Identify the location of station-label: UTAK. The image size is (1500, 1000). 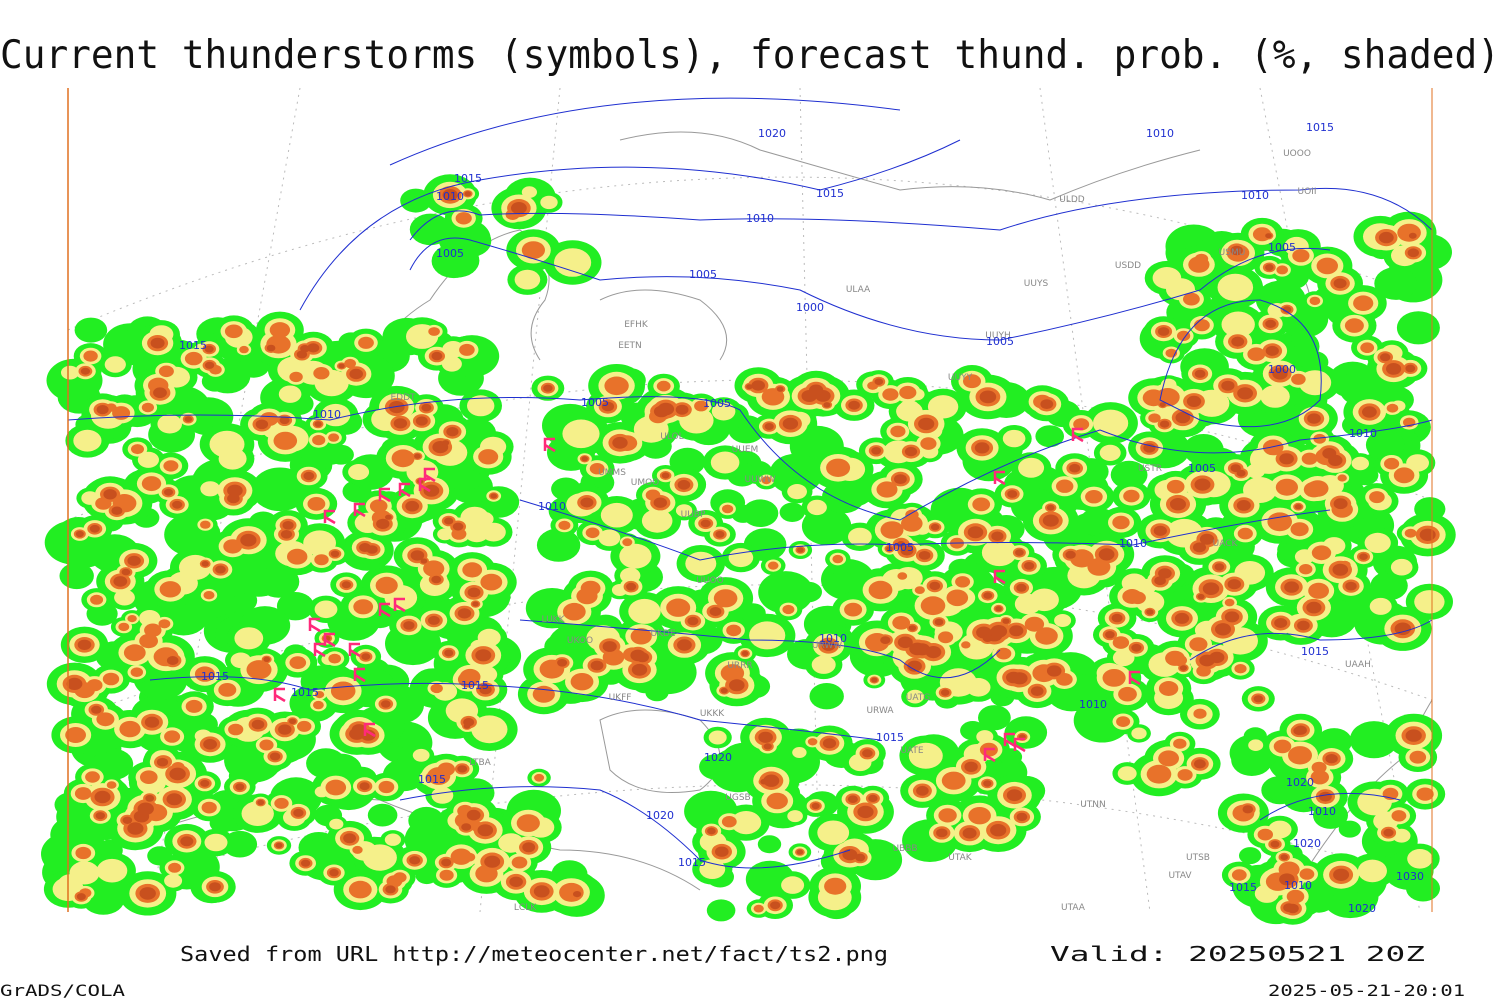
(960, 858).